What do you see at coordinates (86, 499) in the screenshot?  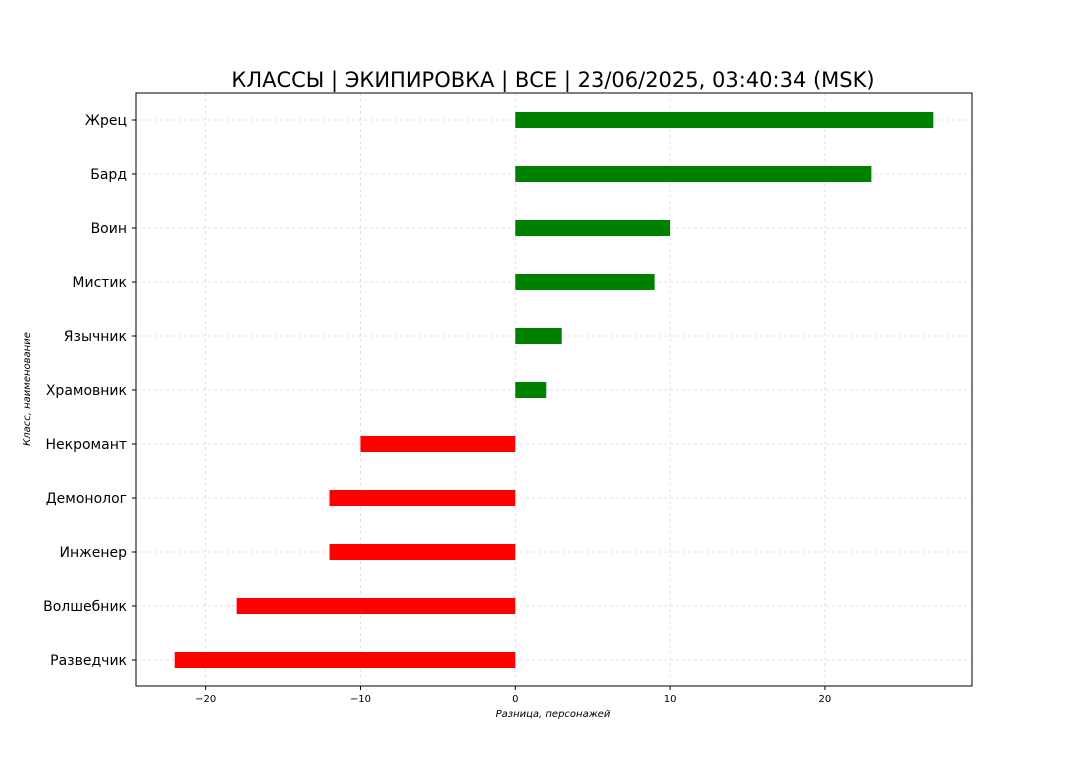 I see `y-tick-label: Демонолог` at bounding box center [86, 499].